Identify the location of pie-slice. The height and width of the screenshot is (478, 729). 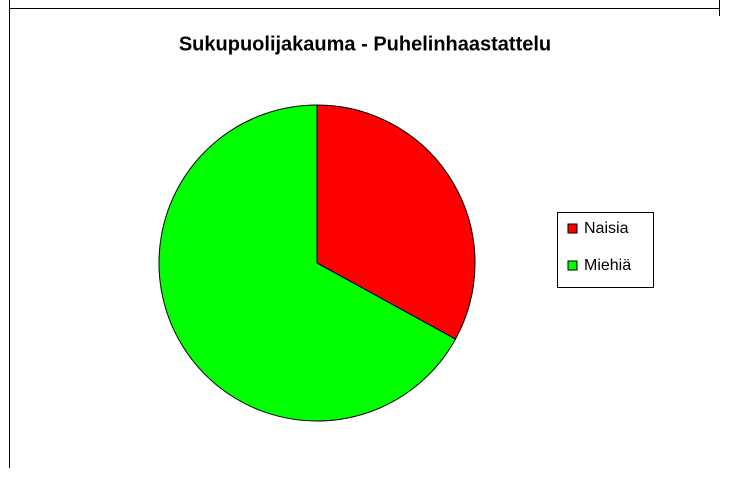
(396, 222).